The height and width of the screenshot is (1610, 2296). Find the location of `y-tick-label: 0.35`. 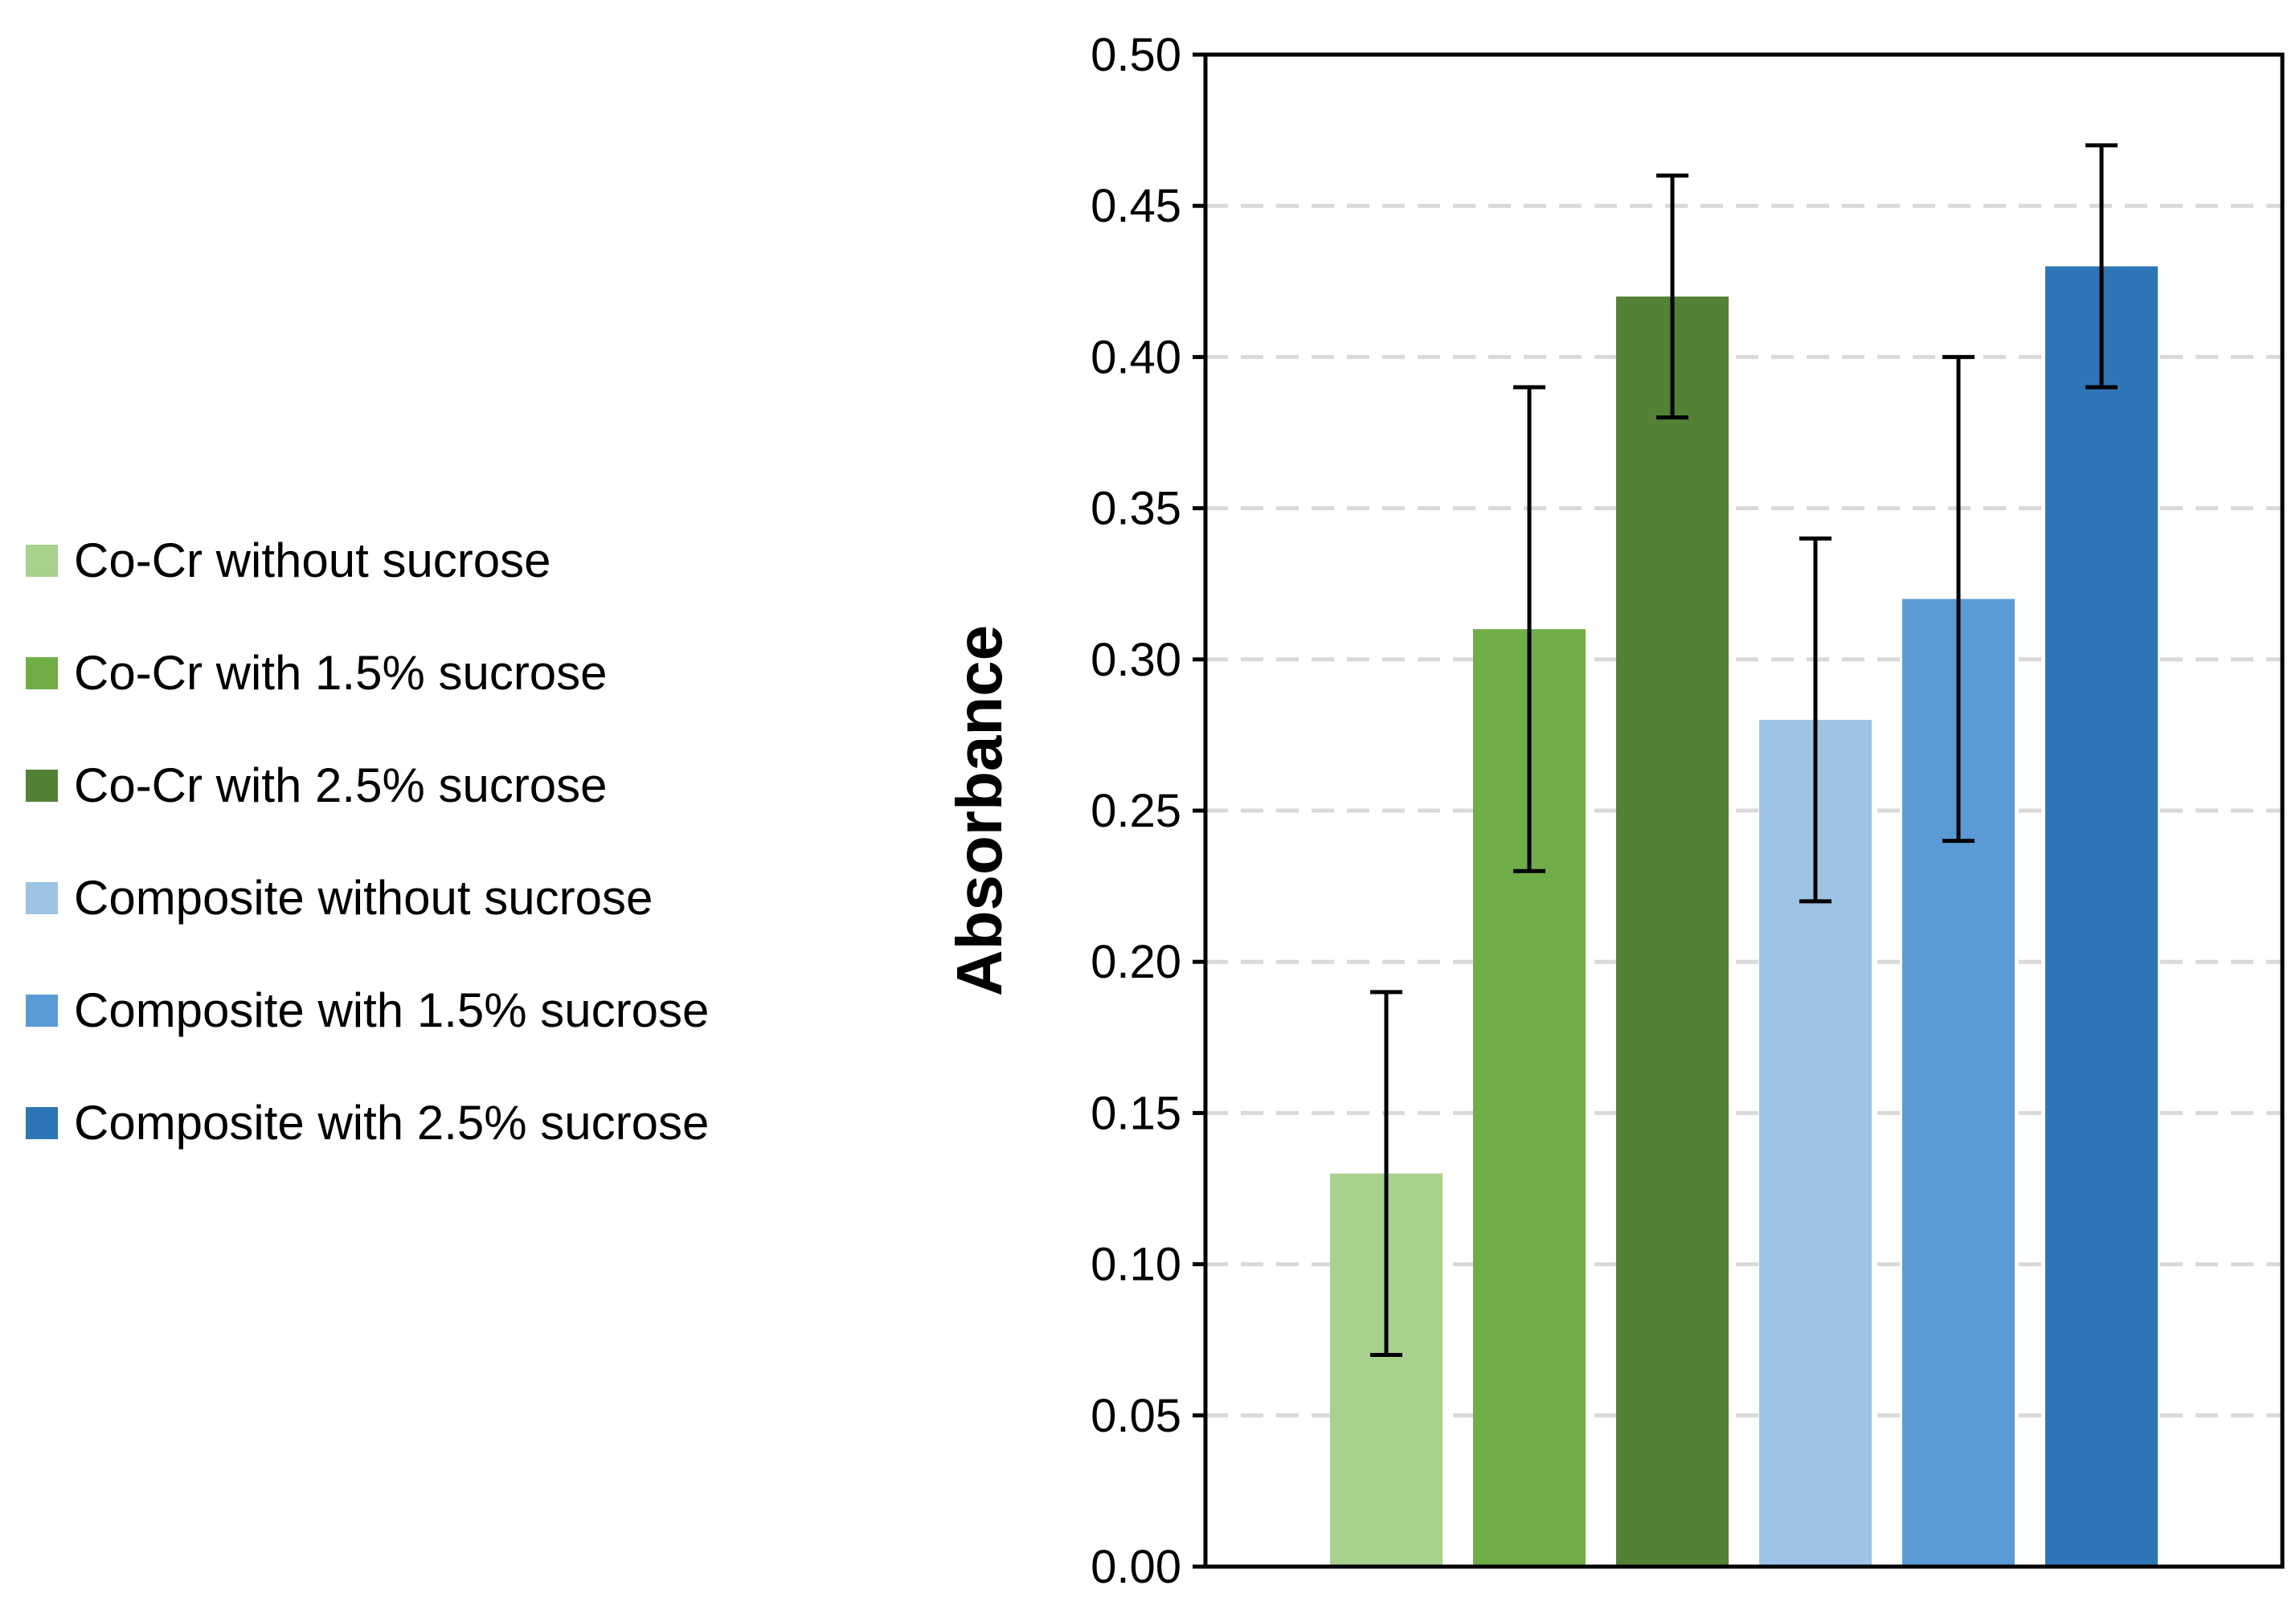

y-tick-label: 0.35 is located at coordinates (1136, 509).